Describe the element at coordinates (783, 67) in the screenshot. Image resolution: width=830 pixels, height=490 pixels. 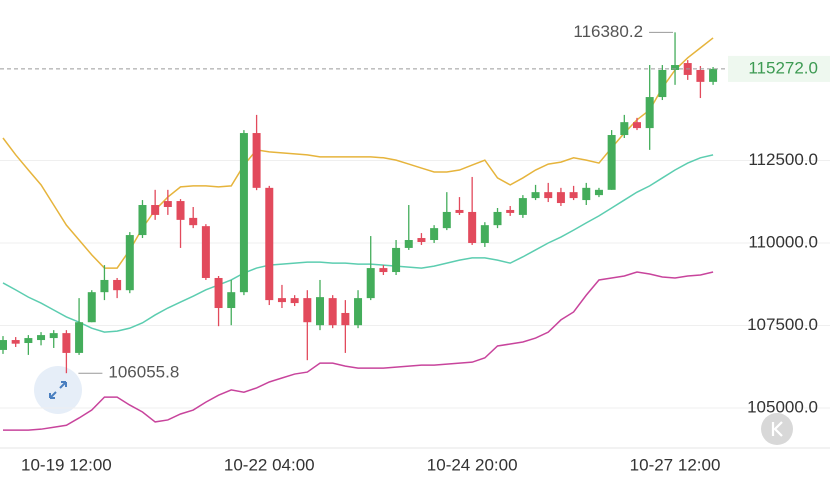
I see `last-price-label: 115272.0` at that location.